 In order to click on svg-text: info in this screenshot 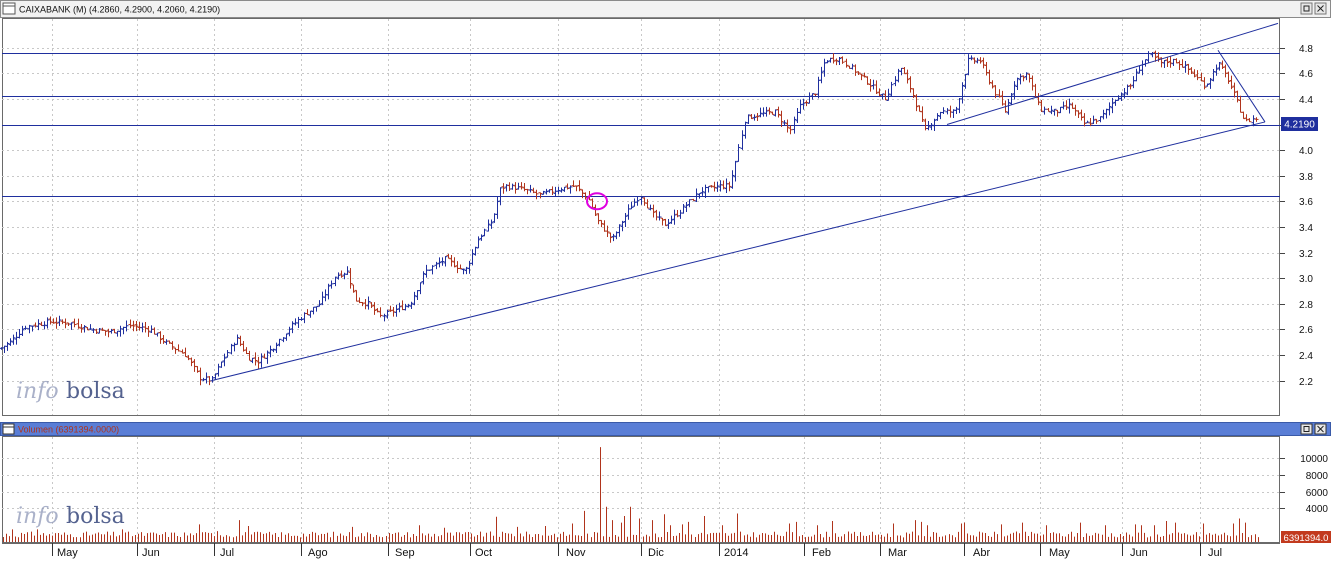, I will do `click(37, 516)`.